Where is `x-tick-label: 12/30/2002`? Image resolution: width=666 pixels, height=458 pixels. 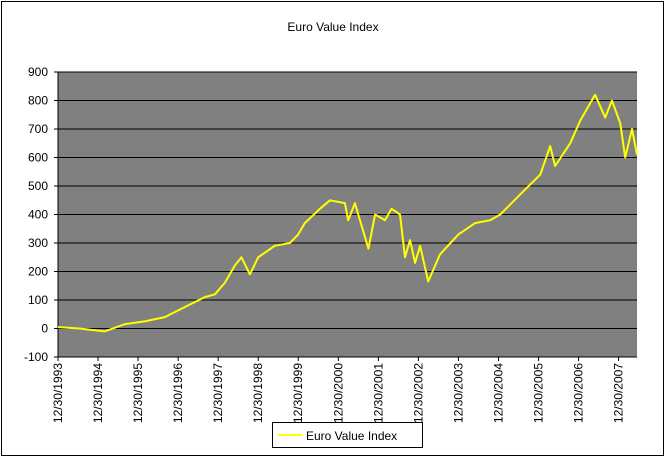
x-tick-label: 12/30/2002 is located at coordinates (418, 393).